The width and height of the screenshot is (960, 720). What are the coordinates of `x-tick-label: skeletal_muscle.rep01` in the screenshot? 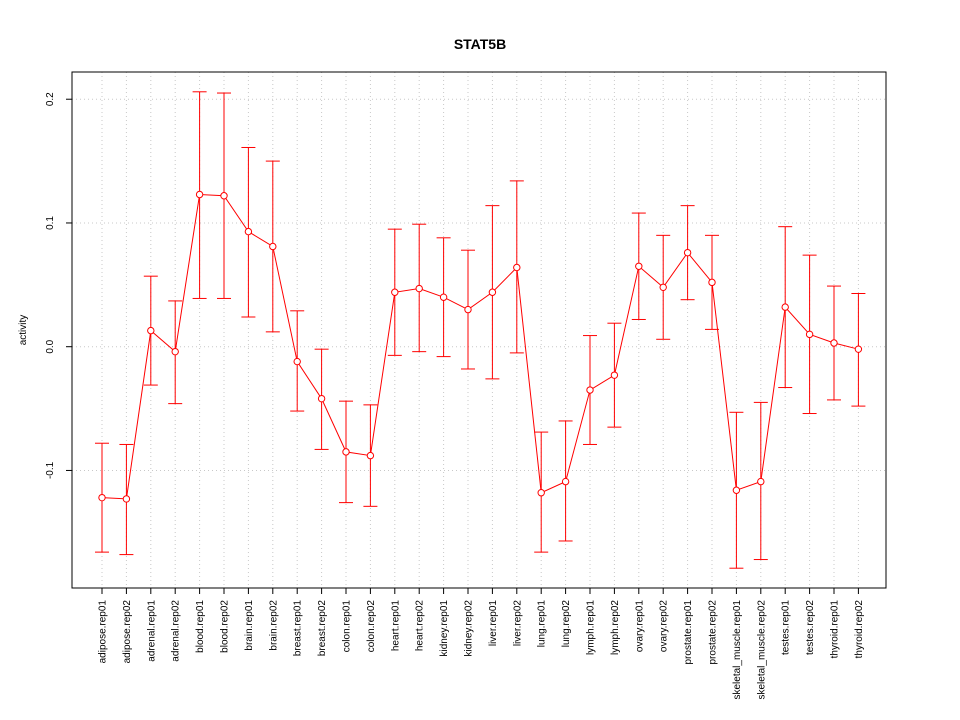 It's located at (737, 650).